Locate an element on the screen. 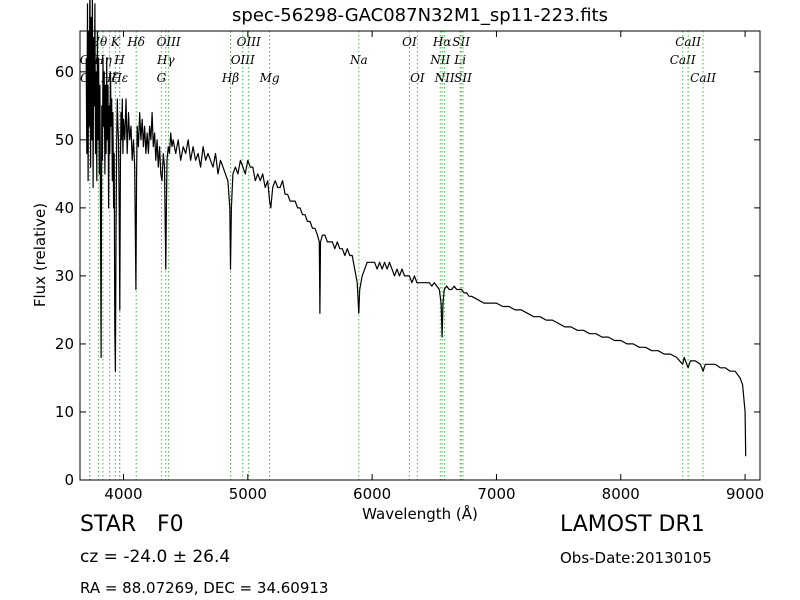  spectral-line-label: K is located at coordinates (115, 42).